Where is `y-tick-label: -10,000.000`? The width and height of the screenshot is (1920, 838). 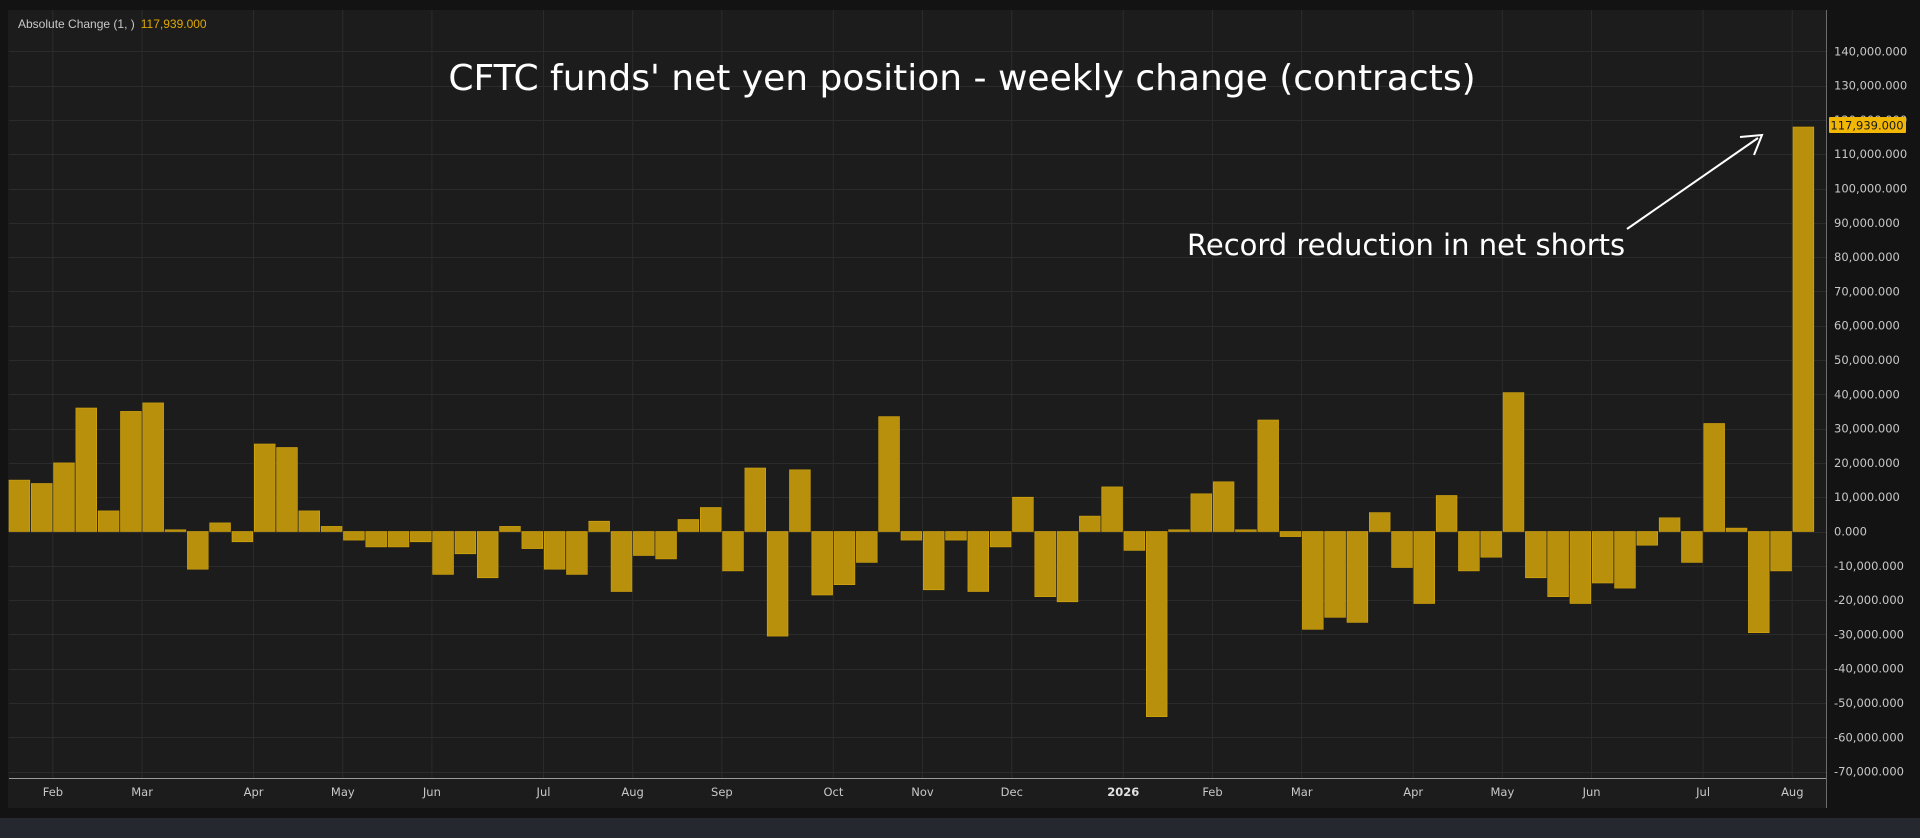 y-tick-label: -10,000.000 is located at coordinates (1869, 566).